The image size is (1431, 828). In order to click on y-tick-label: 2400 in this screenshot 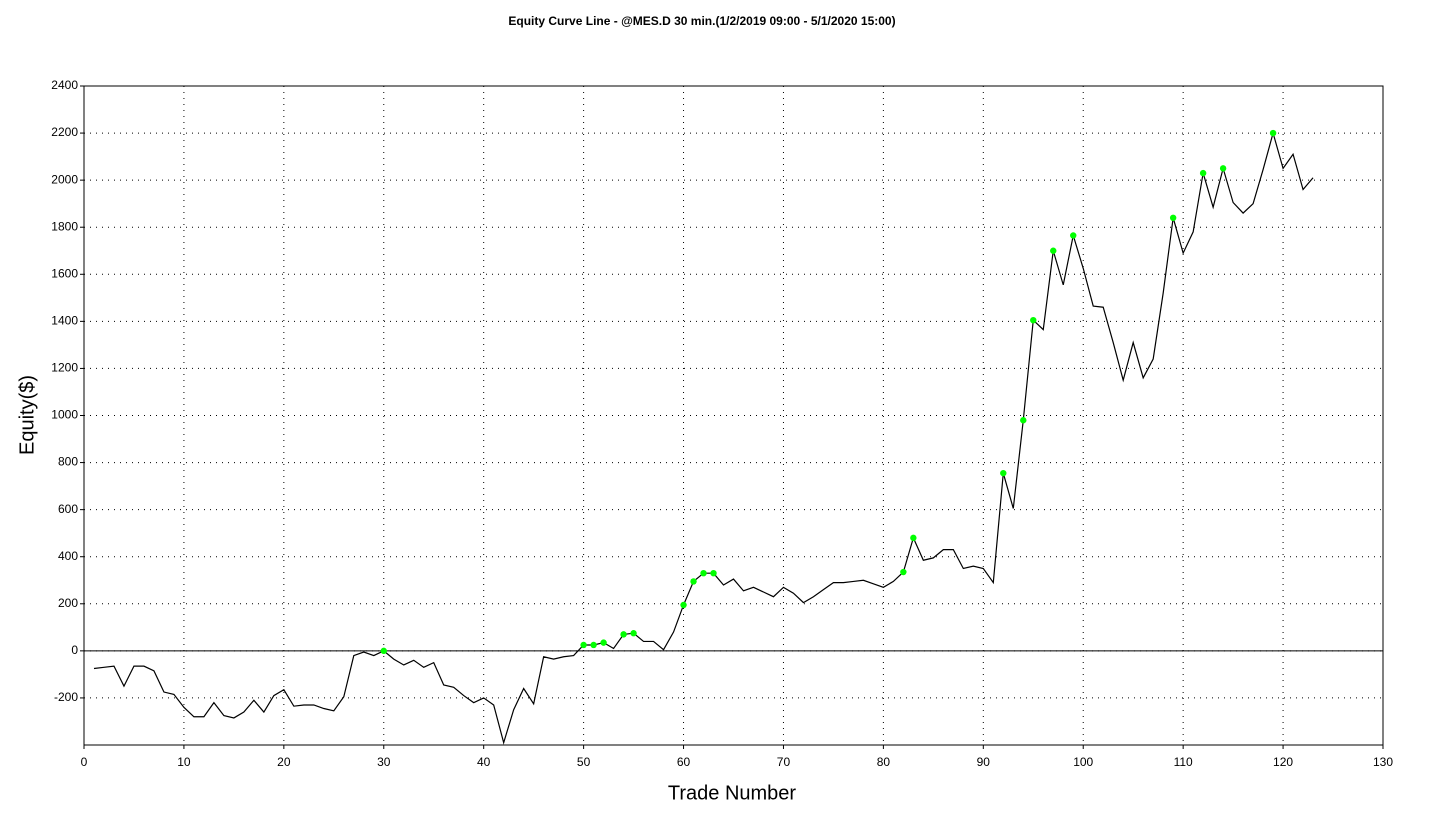, I will do `click(64, 85)`.